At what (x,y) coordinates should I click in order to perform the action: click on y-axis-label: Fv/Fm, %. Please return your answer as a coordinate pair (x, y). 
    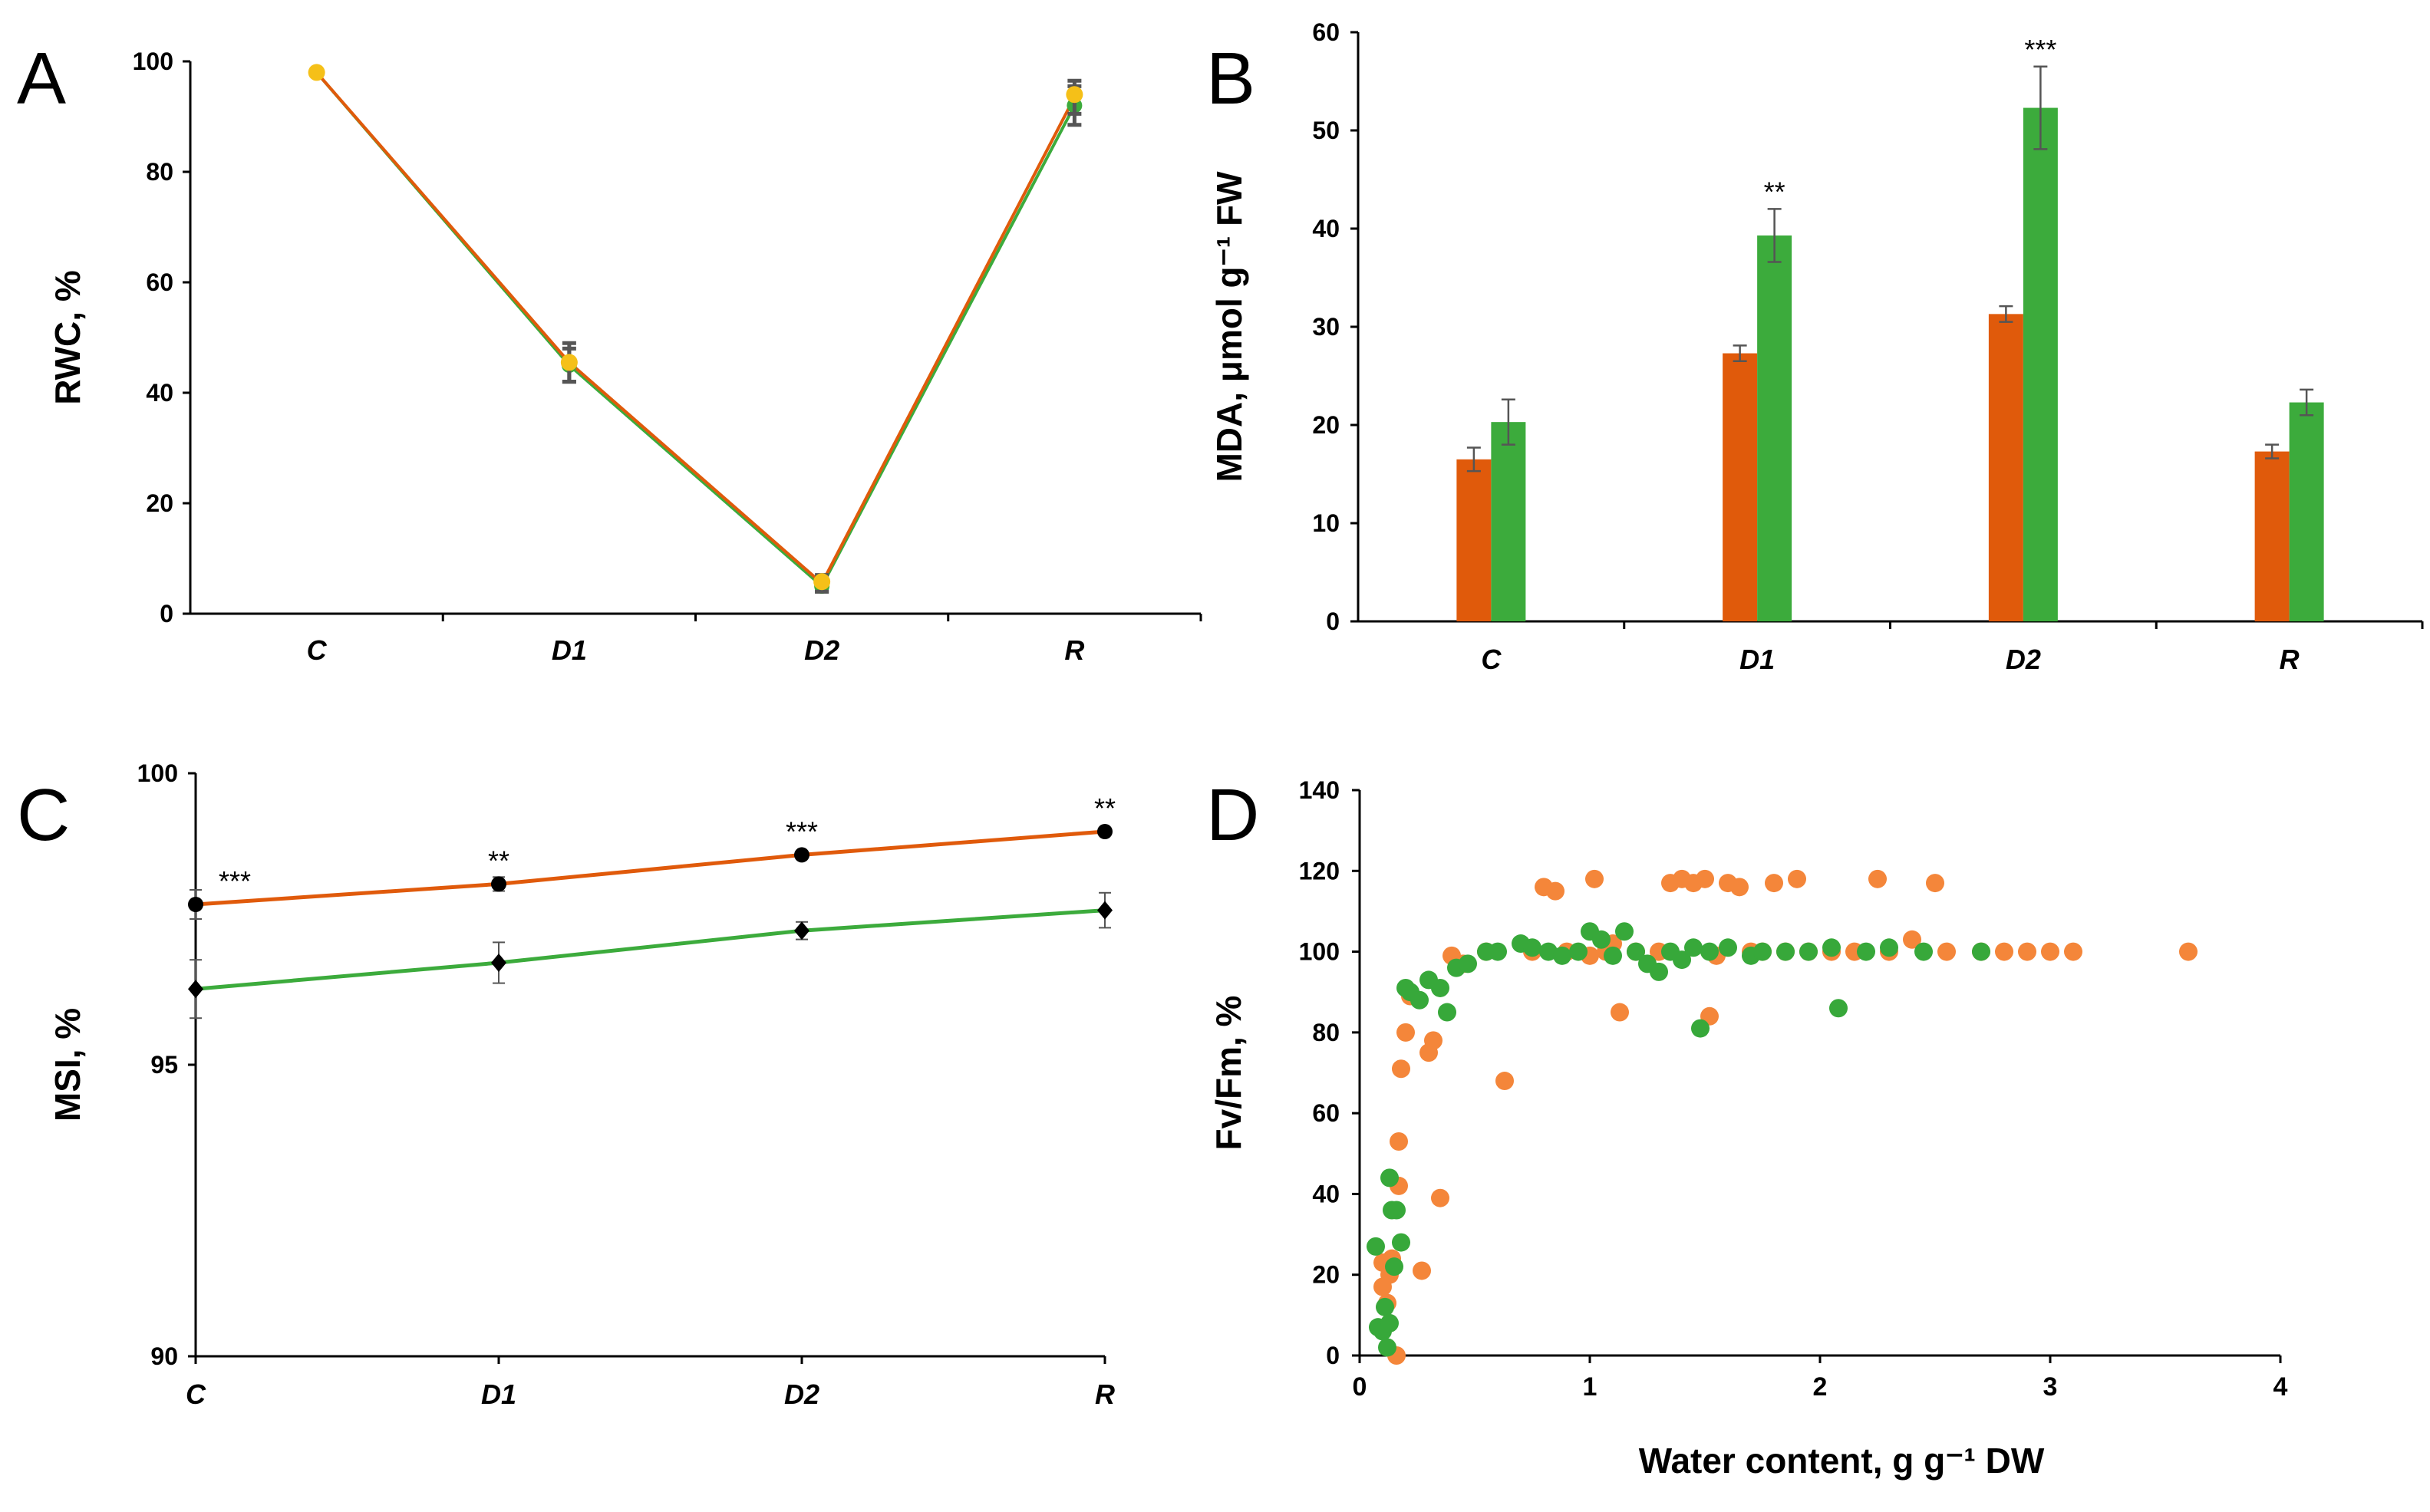
    Looking at the image, I should click on (1228, 1073).